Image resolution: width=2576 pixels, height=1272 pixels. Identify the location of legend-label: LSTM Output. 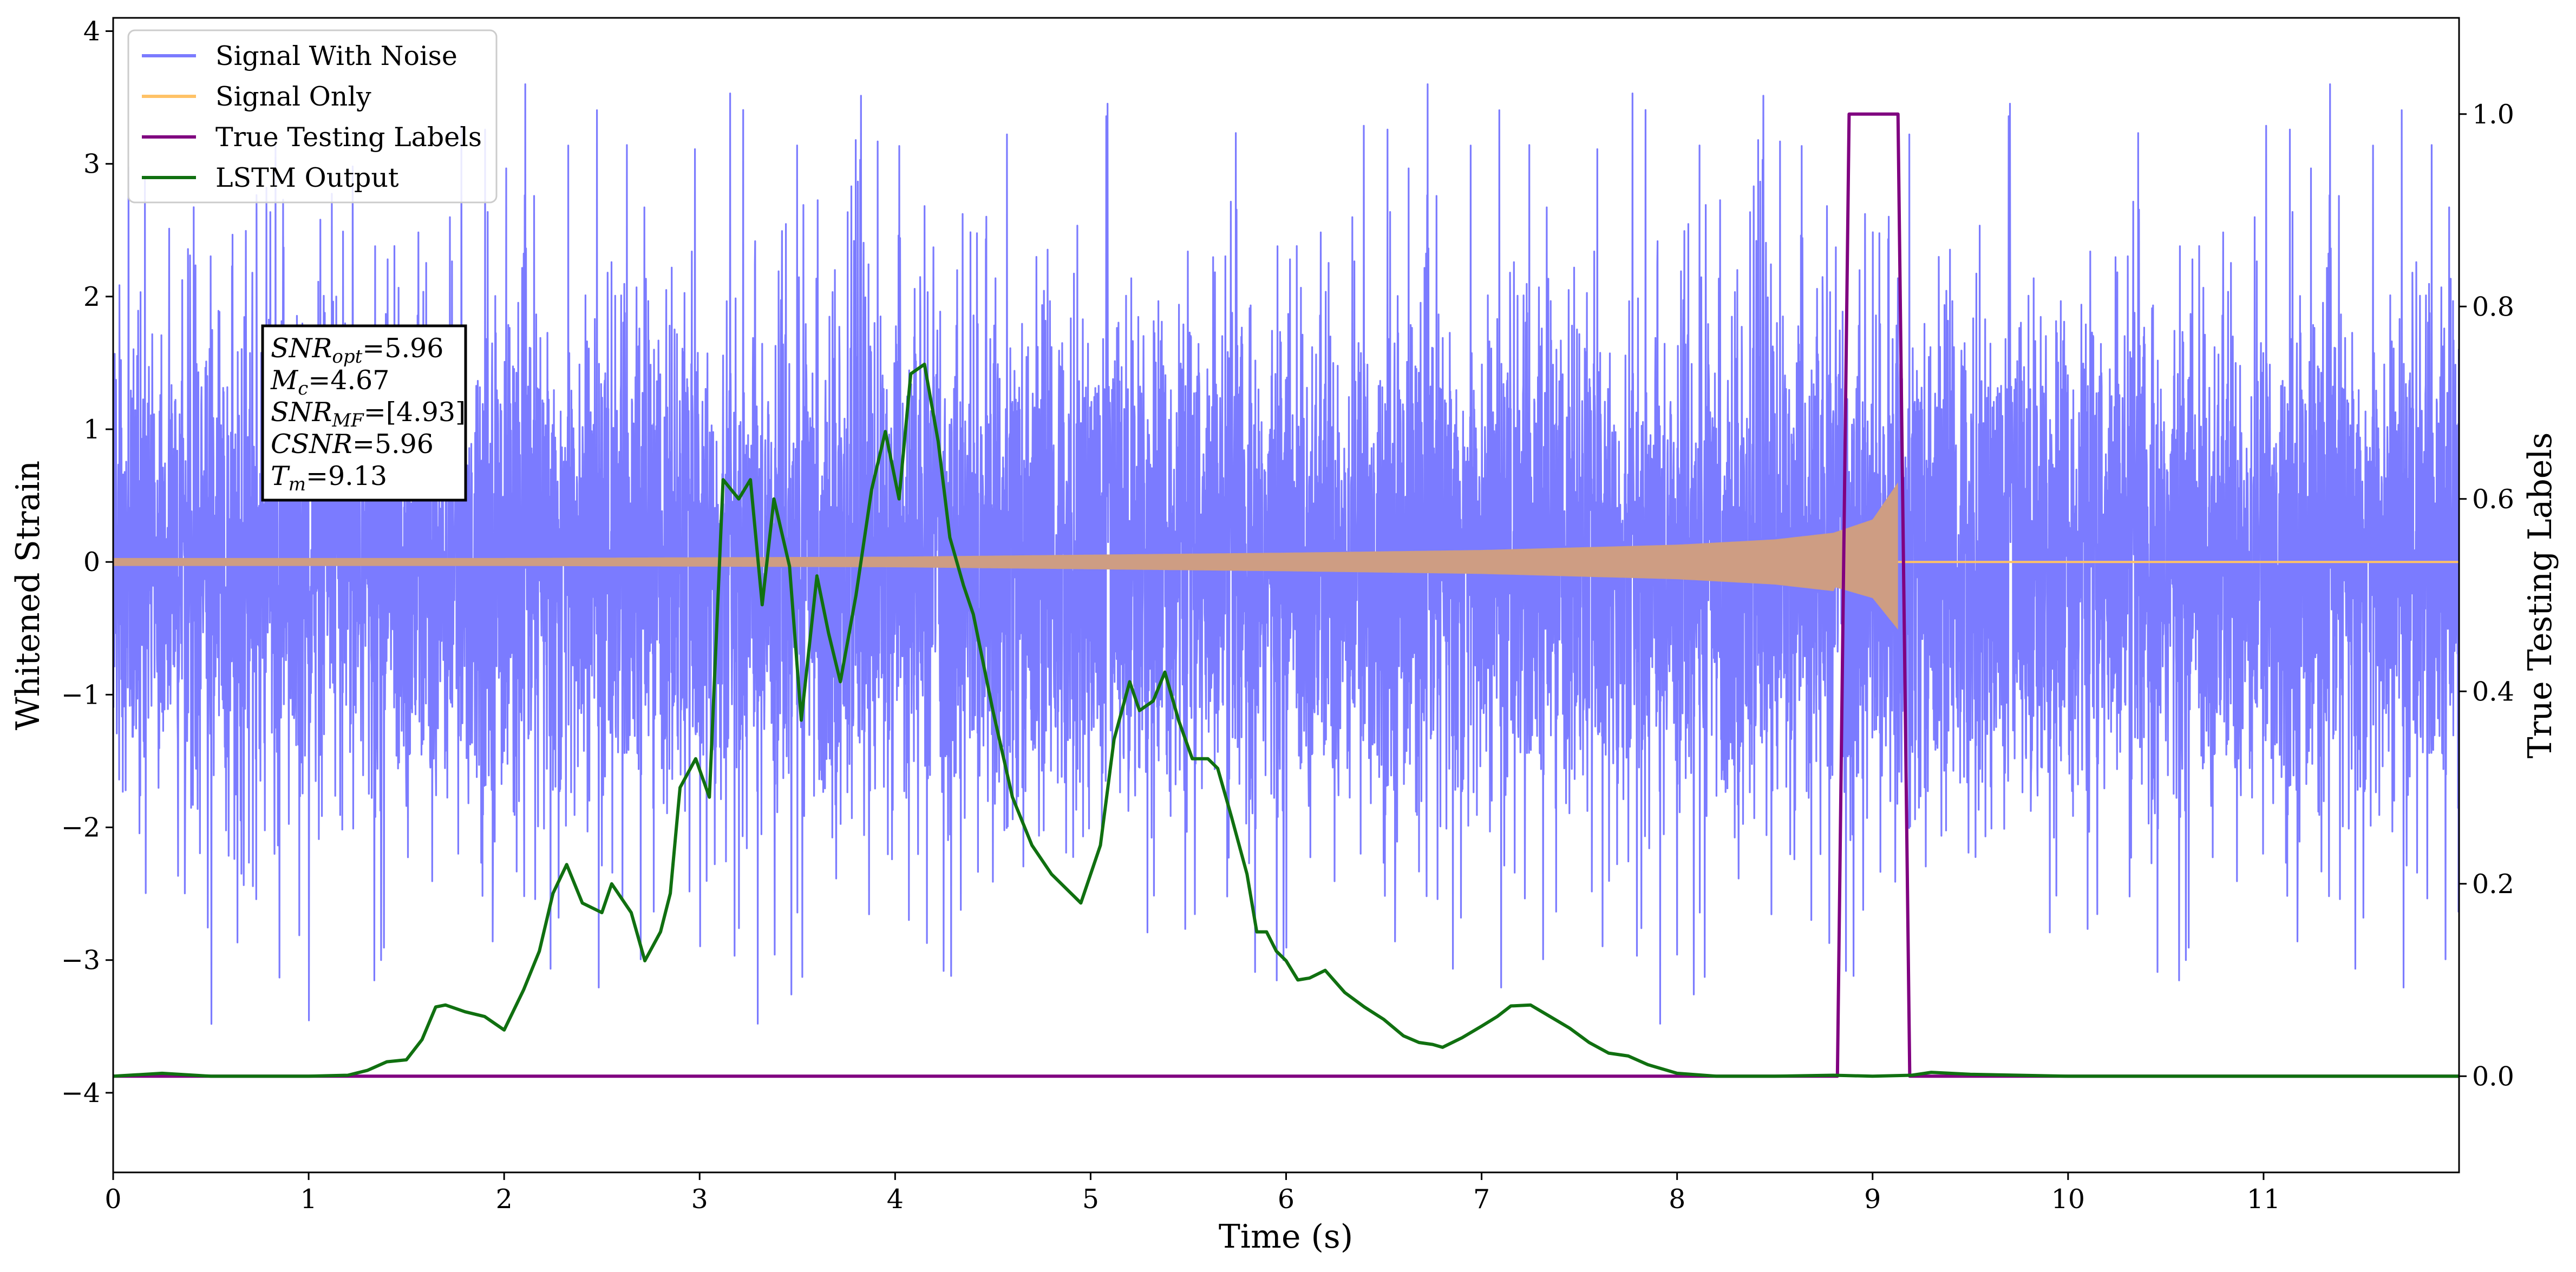
(307, 178).